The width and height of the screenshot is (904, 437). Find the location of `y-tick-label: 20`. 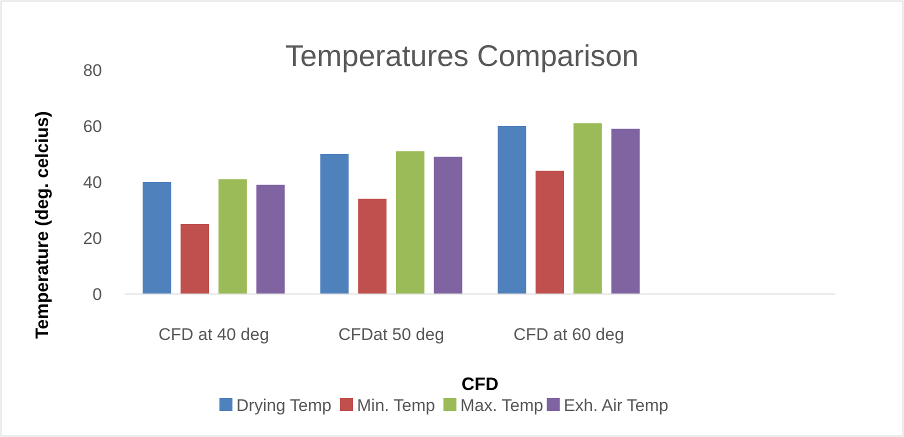

y-tick-label: 20 is located at coordinates (92, 238).